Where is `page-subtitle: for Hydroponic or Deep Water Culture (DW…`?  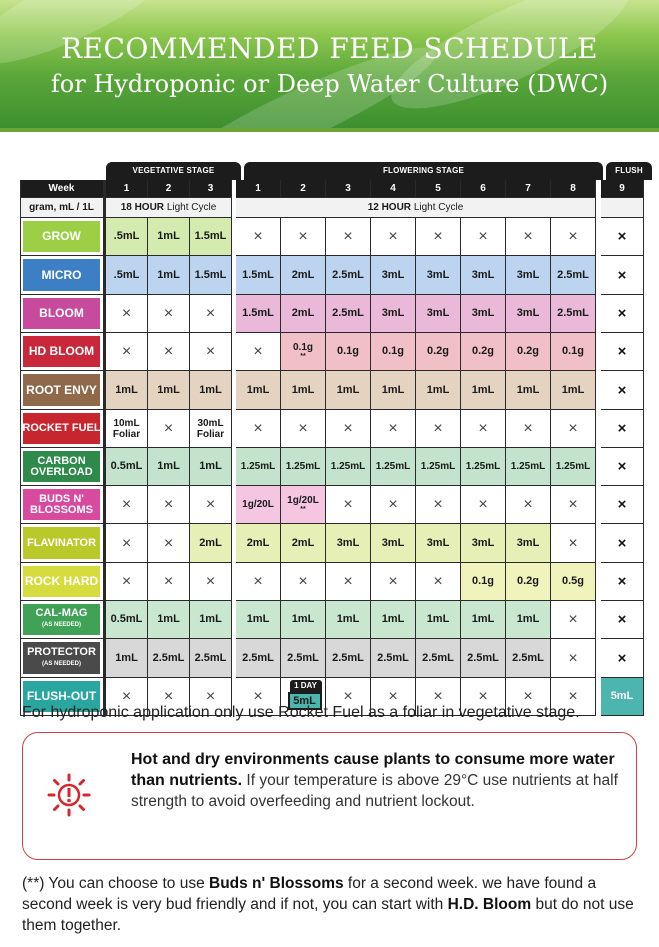
page-subtitle: for Hydroponic or Deep Water Culture (DW… is located at coordinates (329, 84).